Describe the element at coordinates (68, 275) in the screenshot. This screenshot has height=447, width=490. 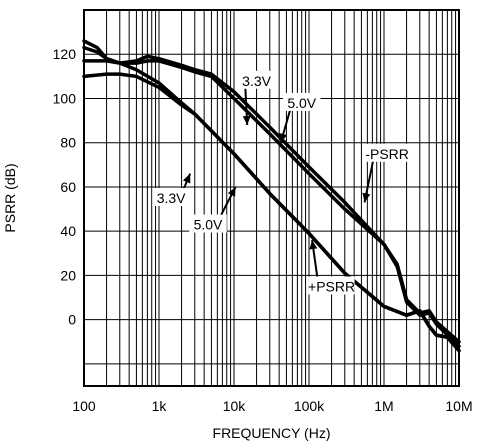
I see `y-tick-label: 20` at that location.